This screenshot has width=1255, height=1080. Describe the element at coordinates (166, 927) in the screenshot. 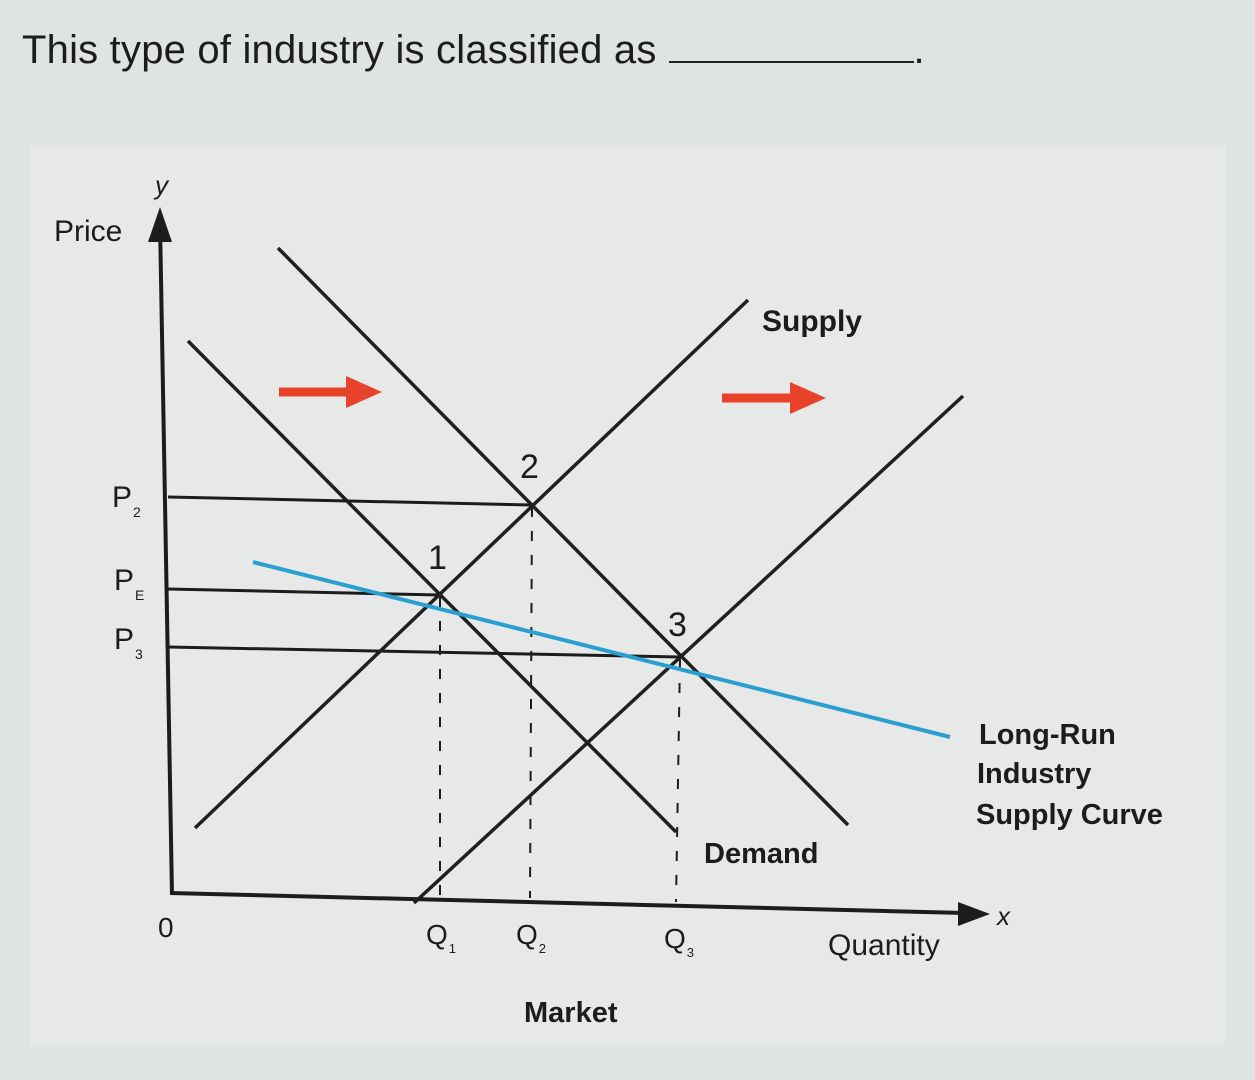

I see `origin-label: 0` at that location.